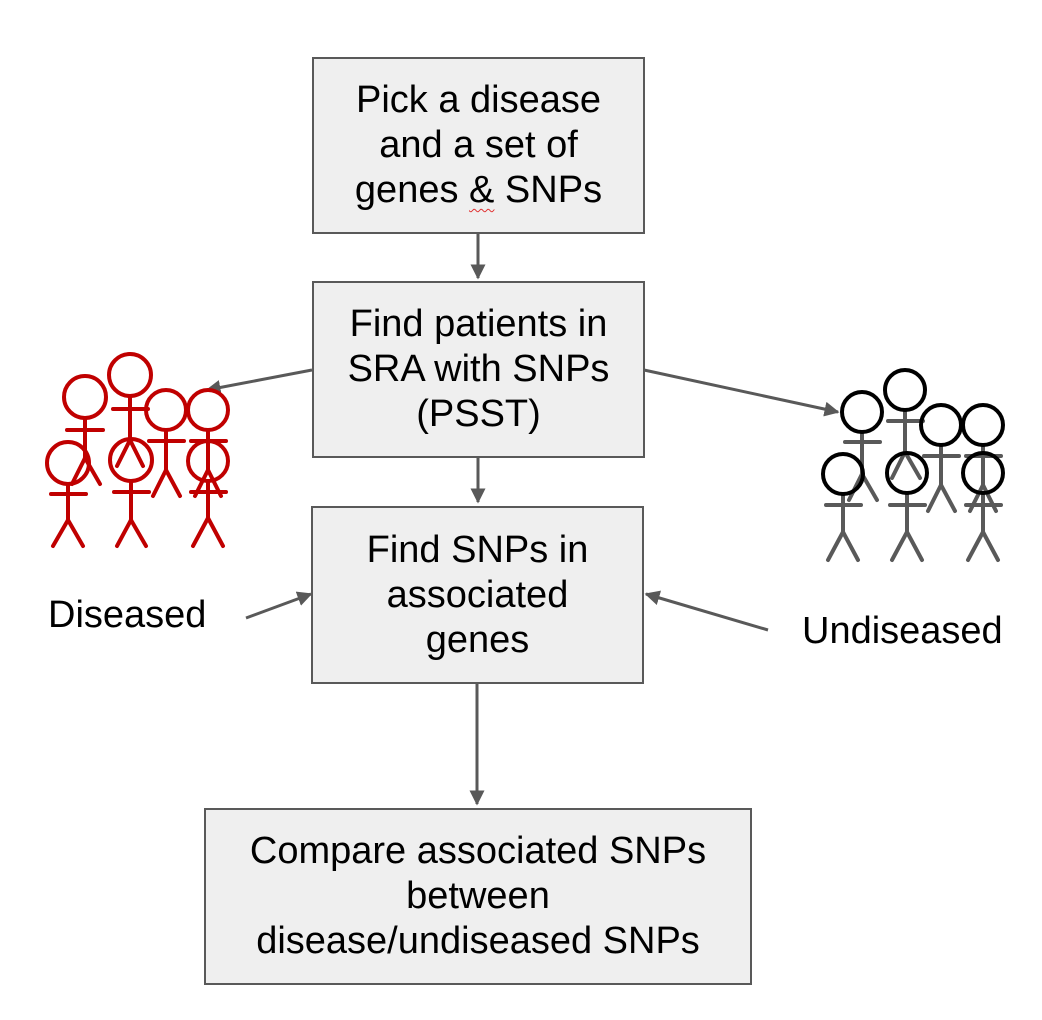  I want to click on step-find-patients-line-3: (PSST), so click(478, 414).